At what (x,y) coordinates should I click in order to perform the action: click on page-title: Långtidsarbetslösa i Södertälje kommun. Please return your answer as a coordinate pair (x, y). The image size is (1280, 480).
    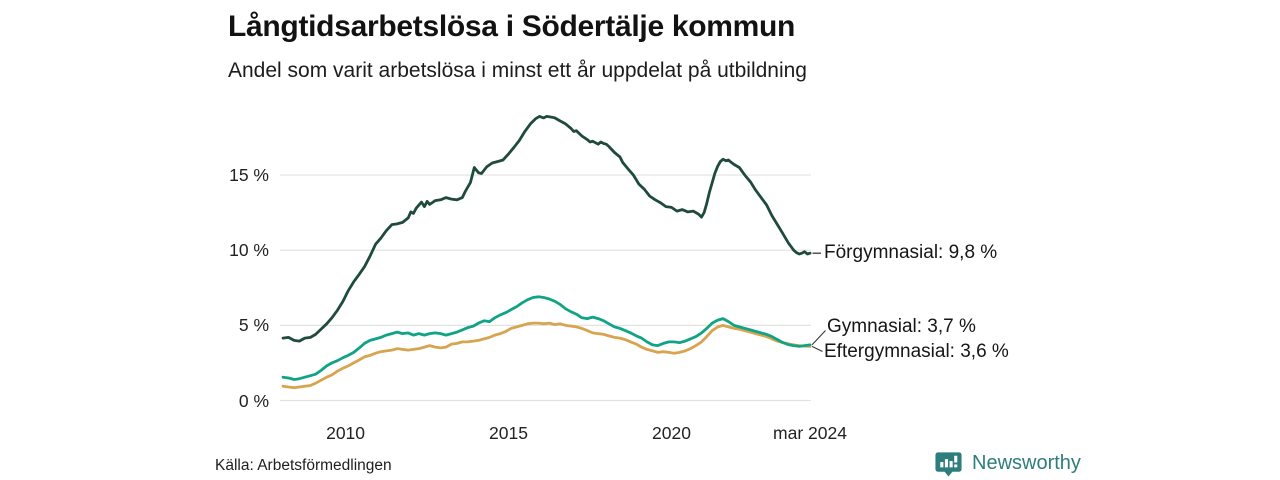
    Looking at the image, I should click on (512, 26).